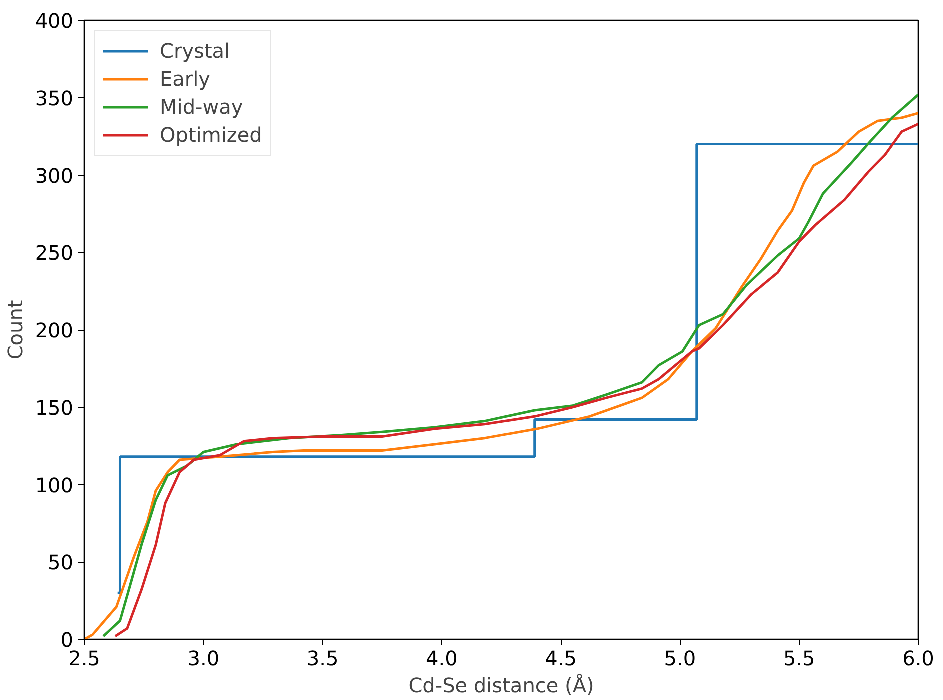  Describe the element at coordinates (680, 658) in the screenshot. I see `x-tick-label: 5.0` at that location.